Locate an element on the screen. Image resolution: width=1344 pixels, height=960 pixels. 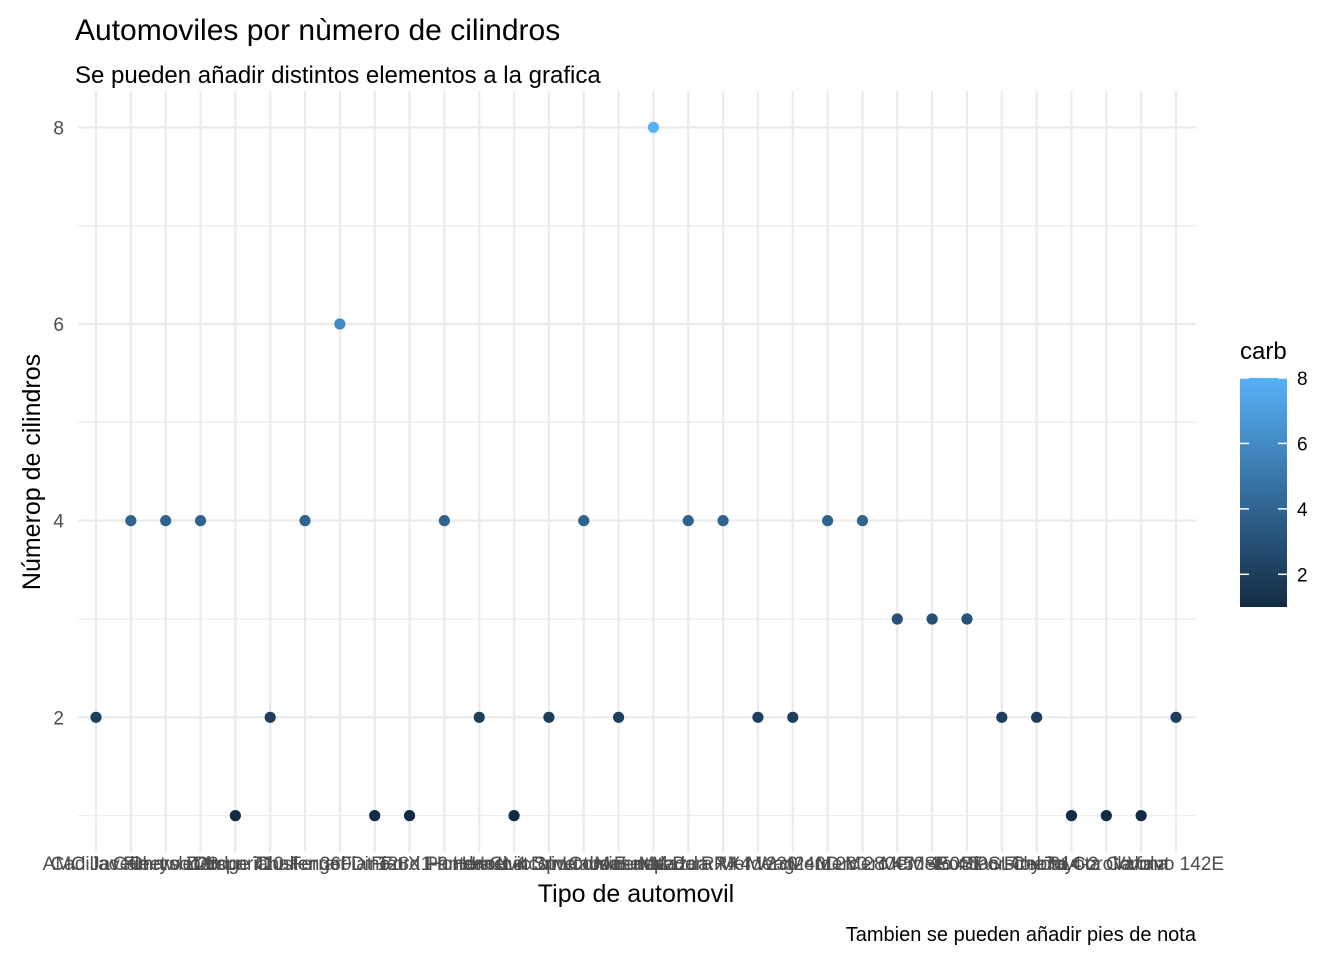
x-tick-label: Merc 280C is located at coordinates (862, 864).